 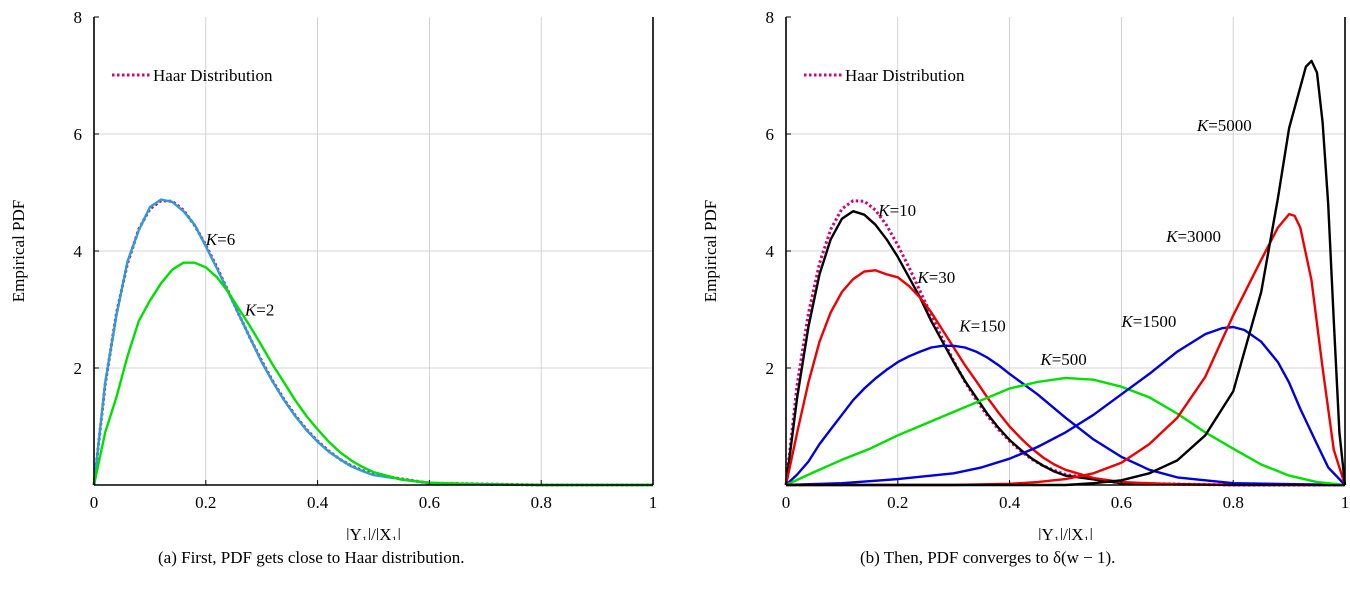 I want to click on curve-label-k-1500: K=1500, so click(x=1148, y=321).